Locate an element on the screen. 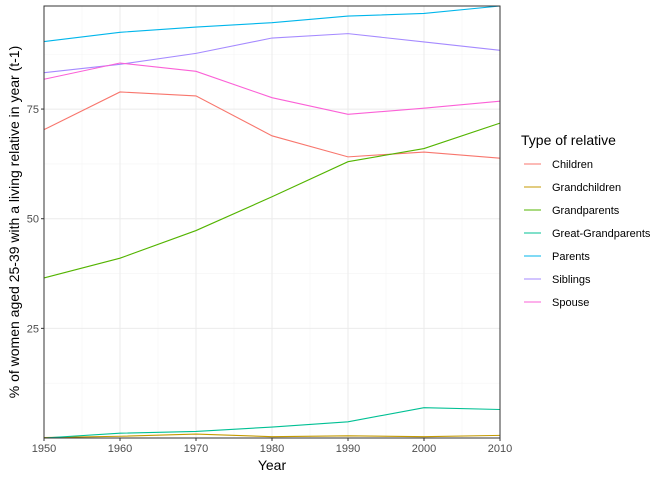 This screenshot has width=672, height=480. x-tick-label: 1950 is located at coordinates (44, 449).